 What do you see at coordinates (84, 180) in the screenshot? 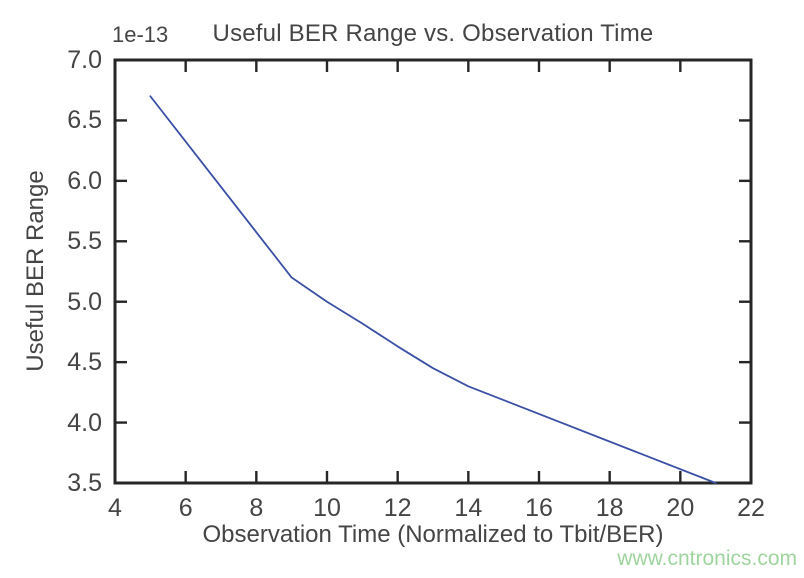
I see `y-tick-label: 6.0` at bounding box center [84, 180].